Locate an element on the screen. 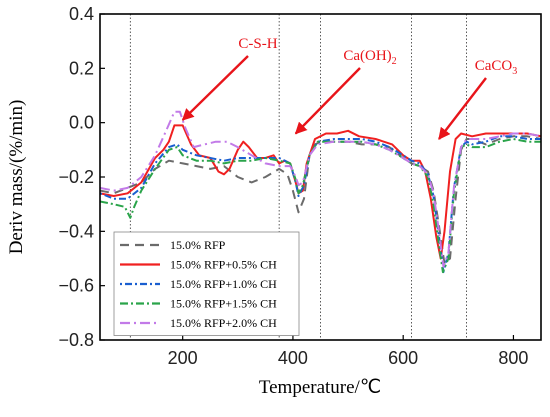 The height and width of the screenshot is (417, 550). annotation-label: C-S-H is located at coordinates (257, 44).